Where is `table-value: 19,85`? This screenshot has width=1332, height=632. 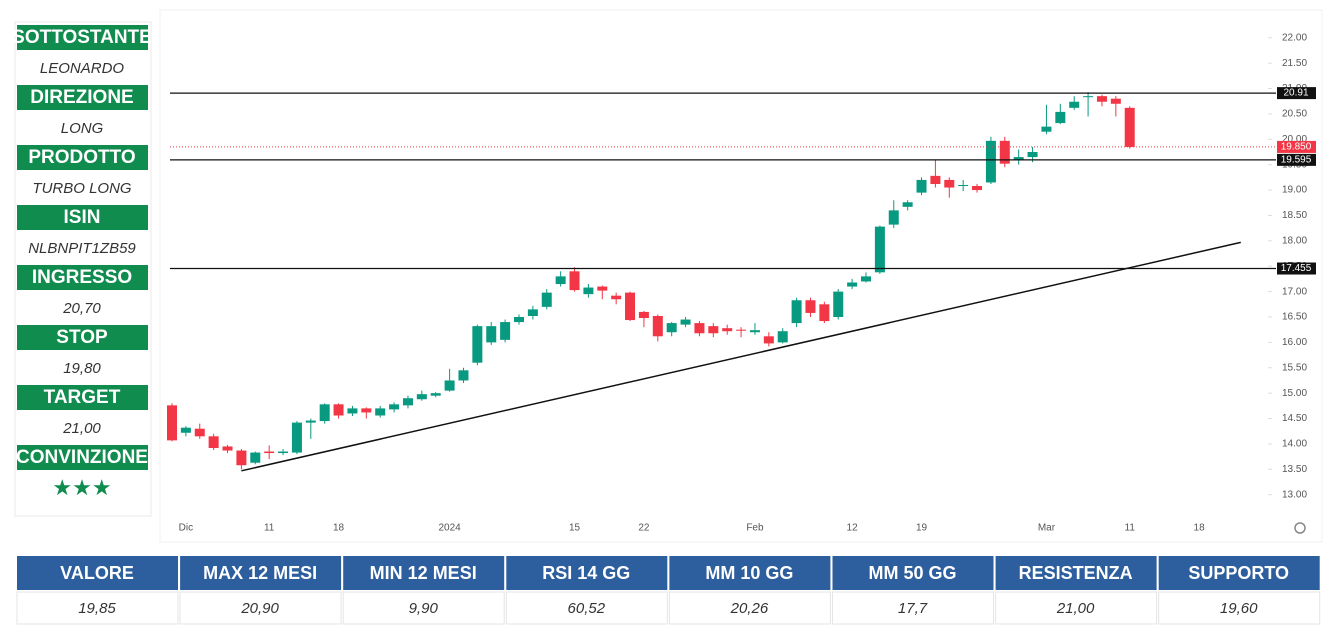
table-value: 19,85 is located at coordinates (97, 608).